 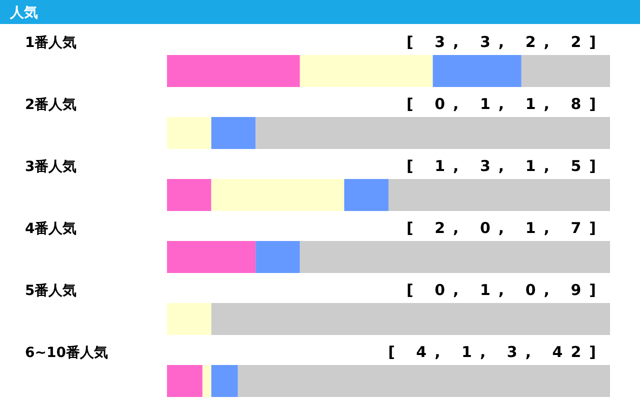 What do you see at coordinates (505, 166) in the screenshot?
I see `annotation: [ 1, 3, 1, 5]` at bounding box center [505, 166].